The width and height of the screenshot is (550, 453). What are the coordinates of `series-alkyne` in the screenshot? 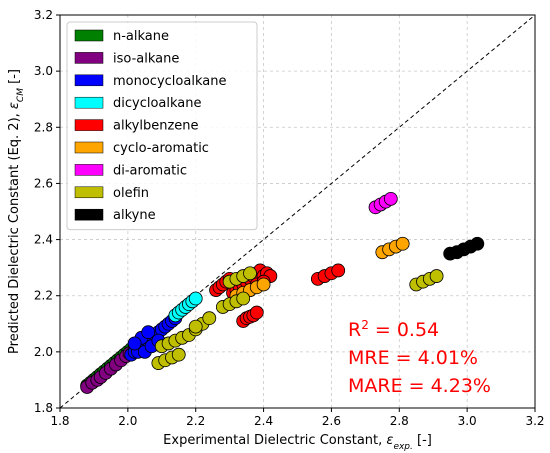 It's located at (464, 248).